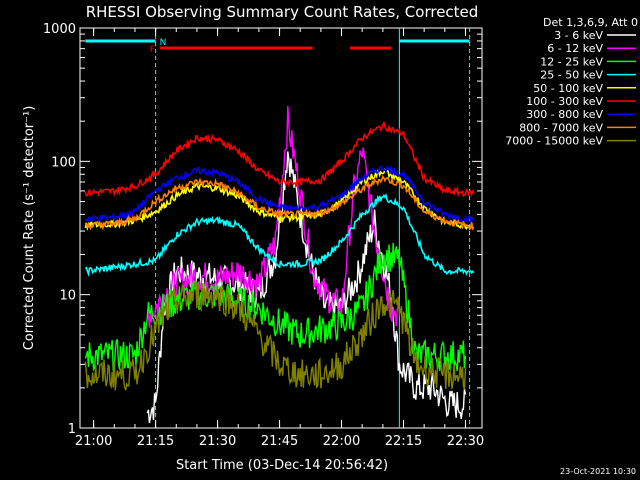 The height and width of the screenshot is (480, 640). Describe the element at coordinates (29, 228) in the screenshot. I see `y-axis-label: Corrected Count Rate (s⁻¹ detector⁻¹)` at that location.